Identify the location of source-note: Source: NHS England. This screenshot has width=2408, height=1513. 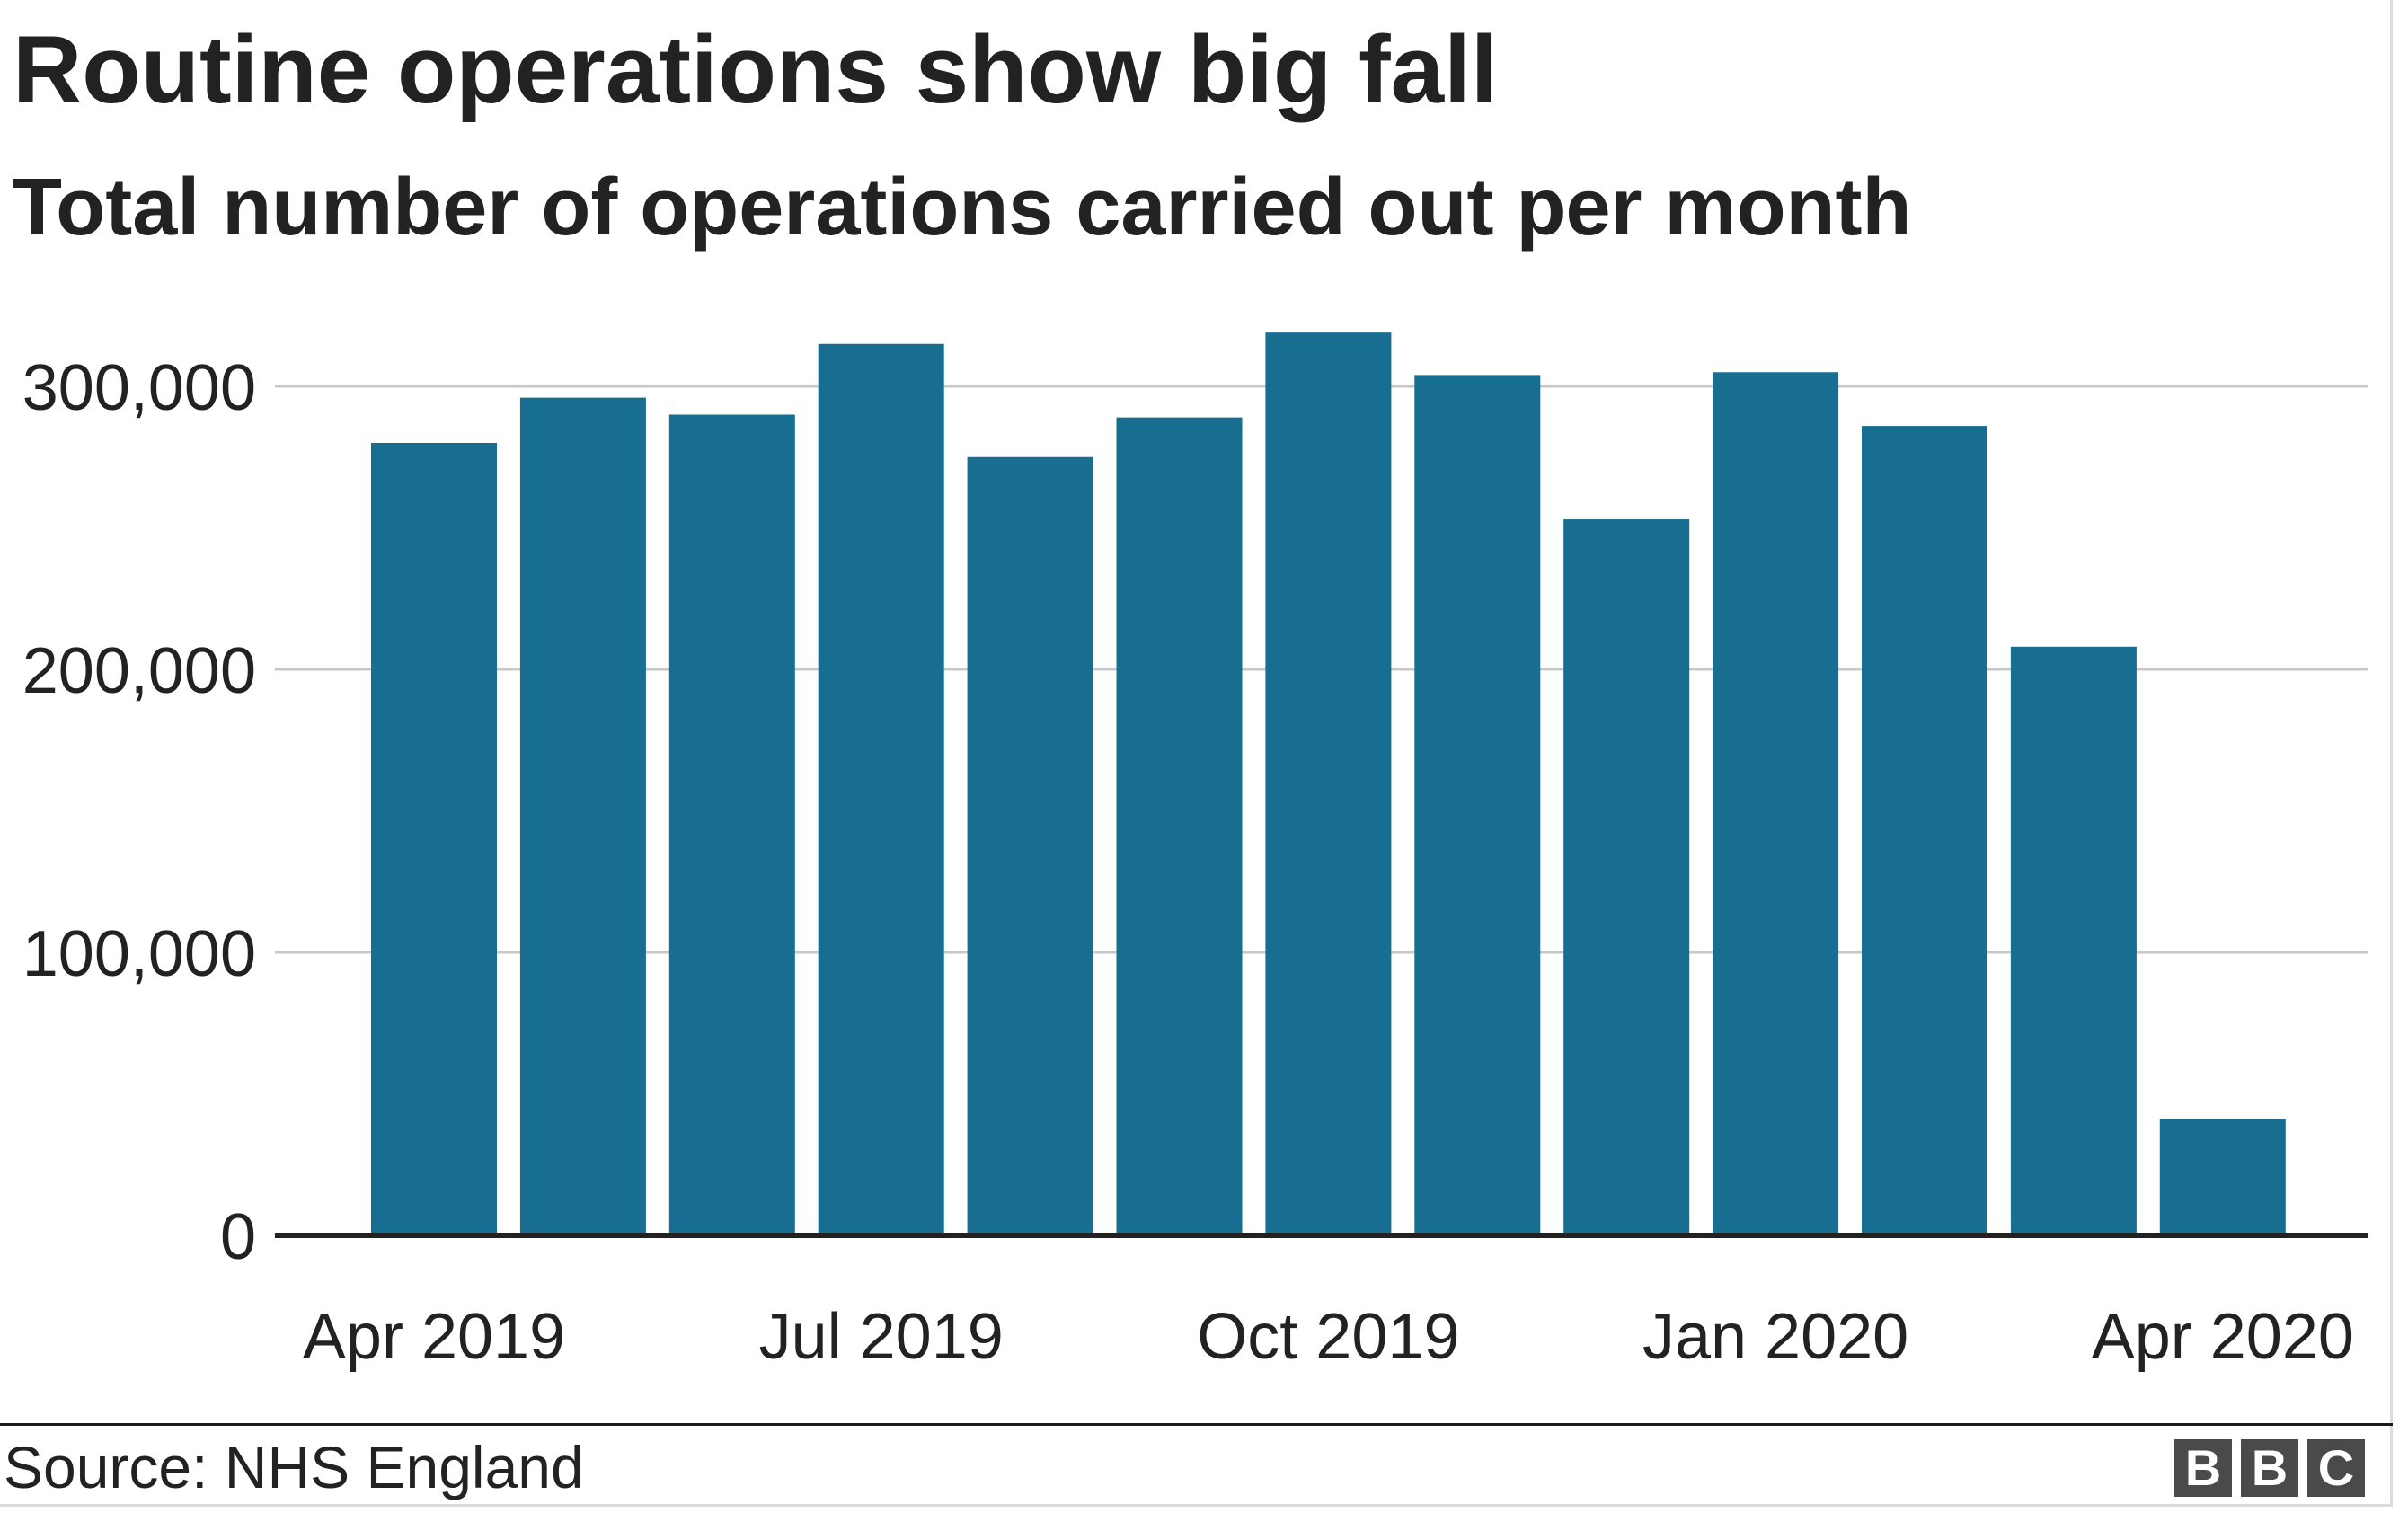
(294, 1467).